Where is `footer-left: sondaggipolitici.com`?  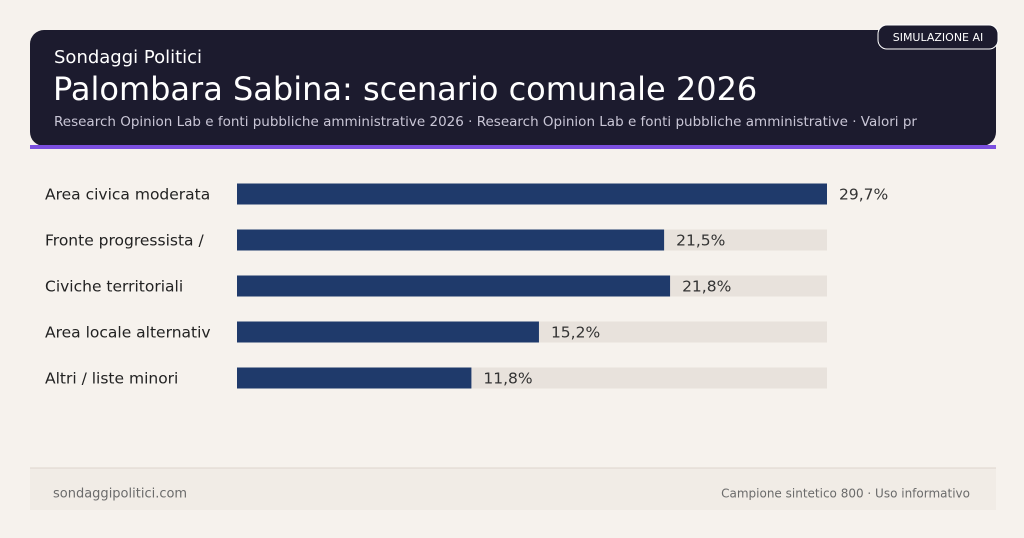
footer-left: sondaggipolitici.com is located at coordinates (120, 494).